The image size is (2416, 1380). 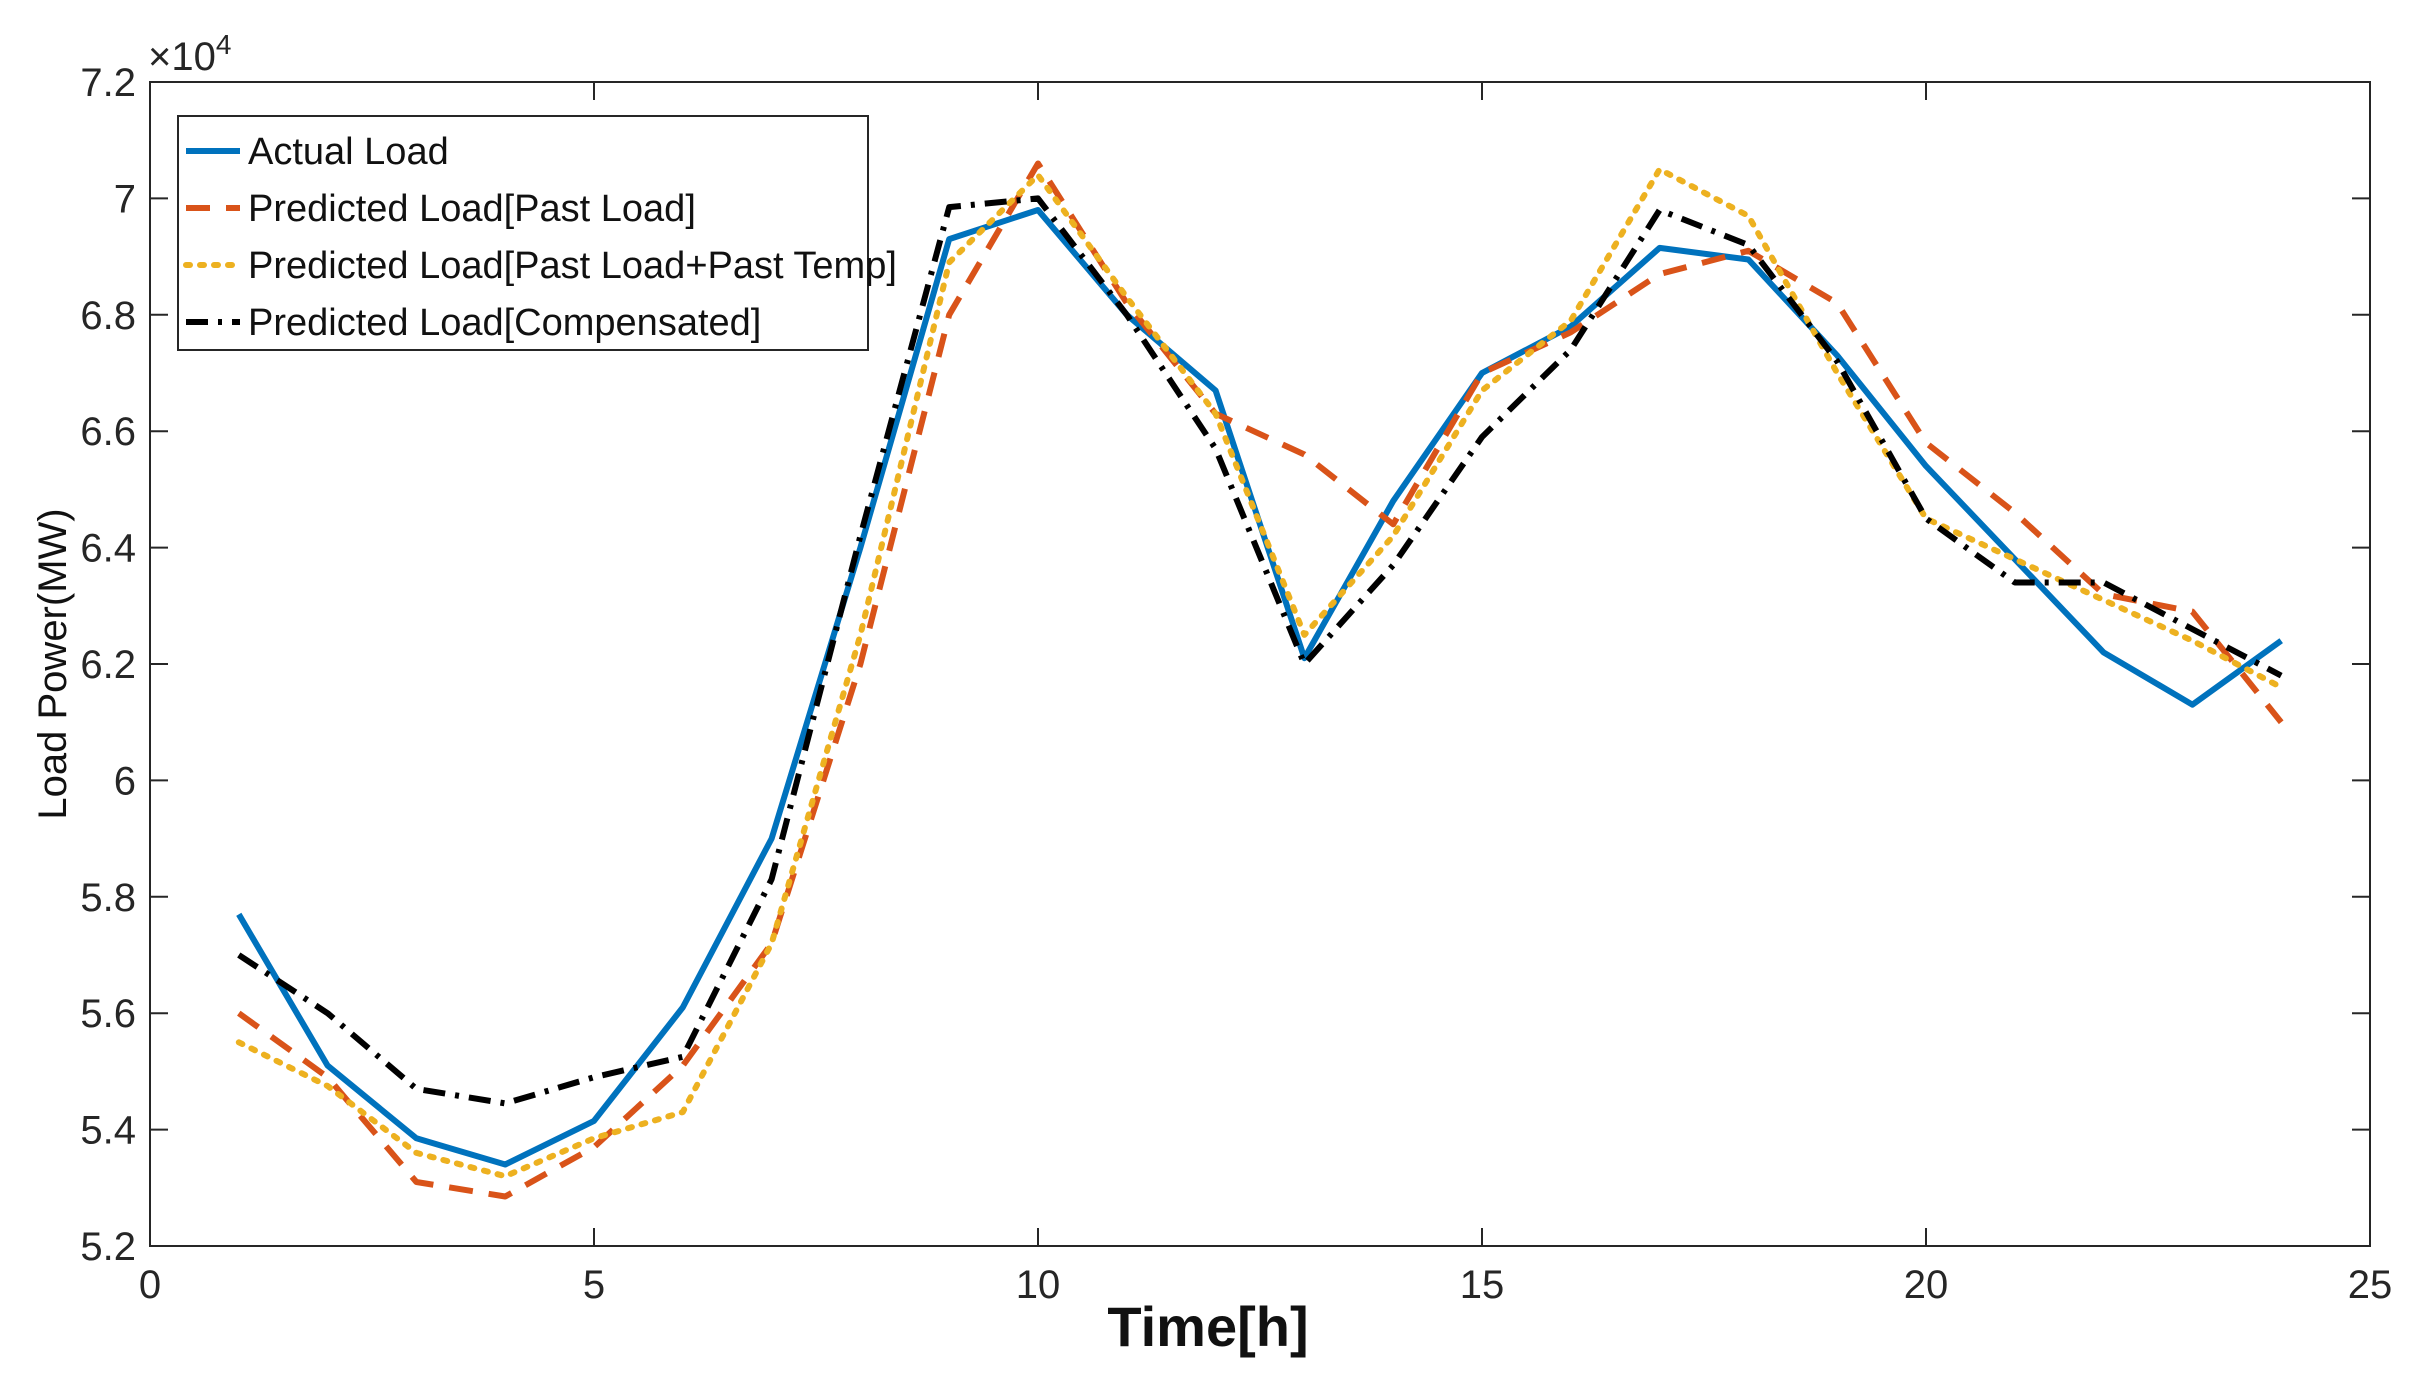 What do you see at coordinates (472, 209) in the screenshot?
I see `legend-label: Predicted Load[Past Load]` at bounding box center [472, 209].